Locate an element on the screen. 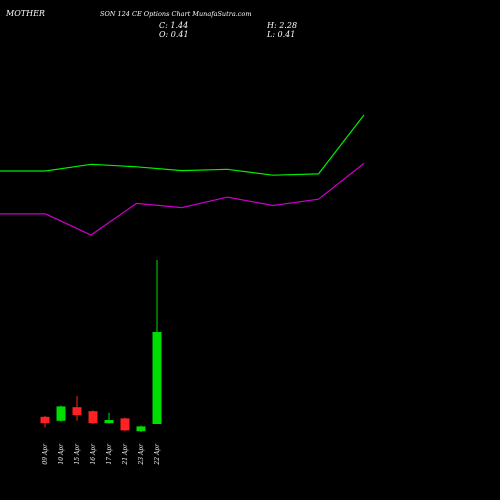  chart-symbol: MOTHER is located at coordinates (25, 13).